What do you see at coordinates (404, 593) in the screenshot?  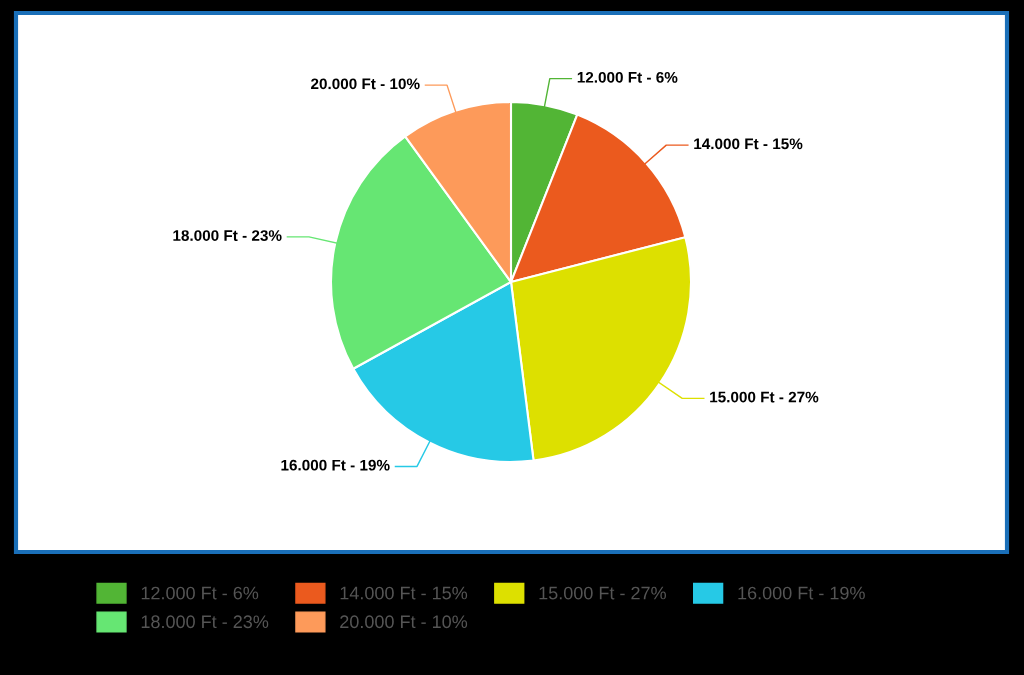 I see `legend-label: 14.000 Ft - 15%` at bounding box center [404, 593].